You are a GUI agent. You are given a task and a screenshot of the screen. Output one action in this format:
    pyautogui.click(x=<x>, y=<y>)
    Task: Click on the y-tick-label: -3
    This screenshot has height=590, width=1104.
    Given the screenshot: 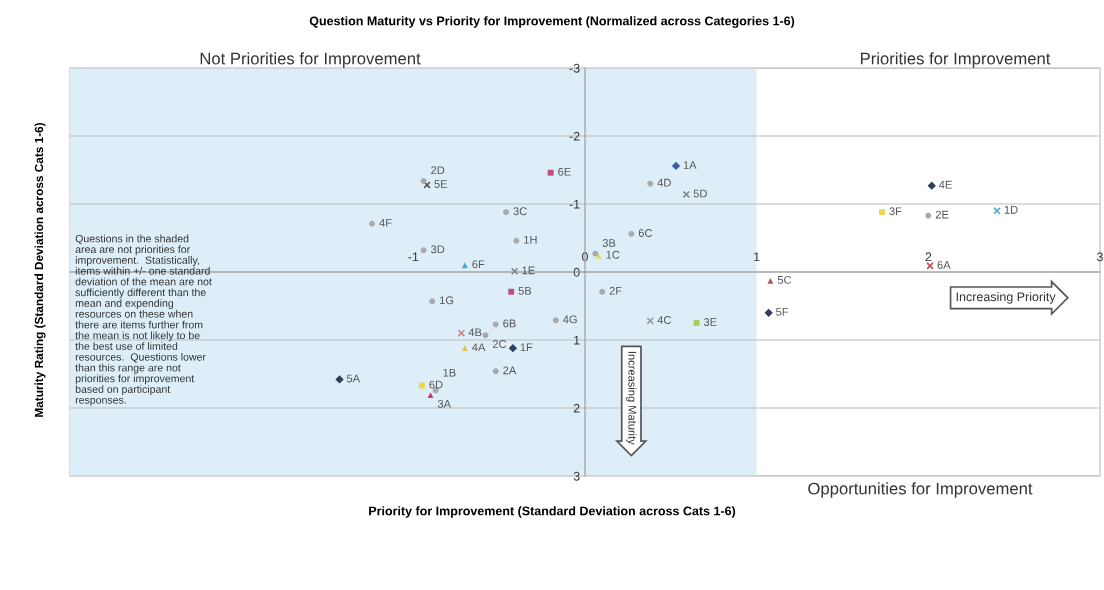 What is the action you would take?
    pyautogui.click(x=574, y=68)
    